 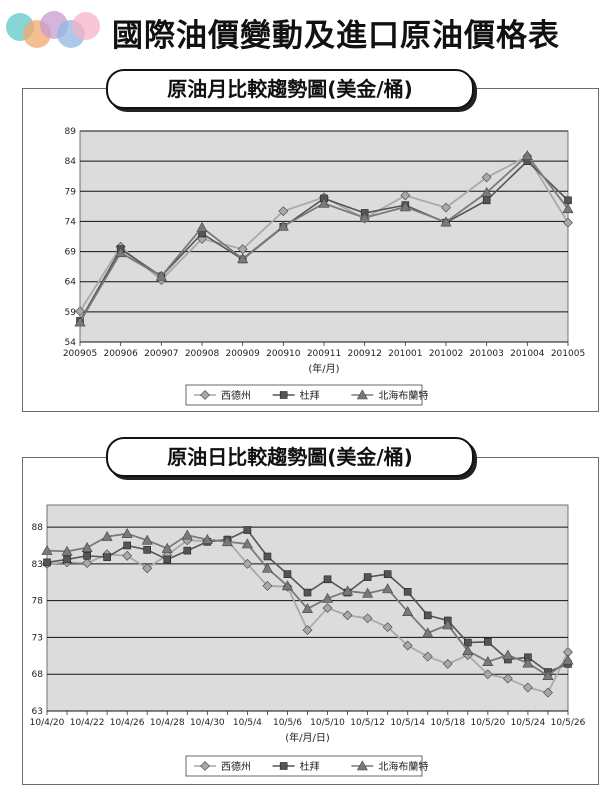 I want to click on daily-y-tick-label: 88, so click(x=38, y=528).